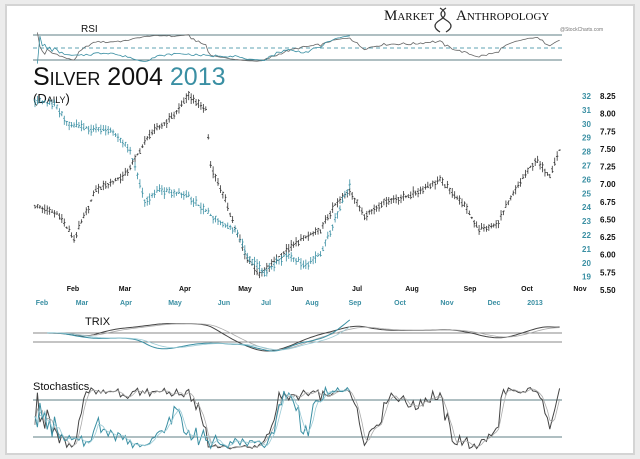 The width and height of the screenshot is (640, 459). I want to click on x-tick-2013: Jun, so click(224, 303).